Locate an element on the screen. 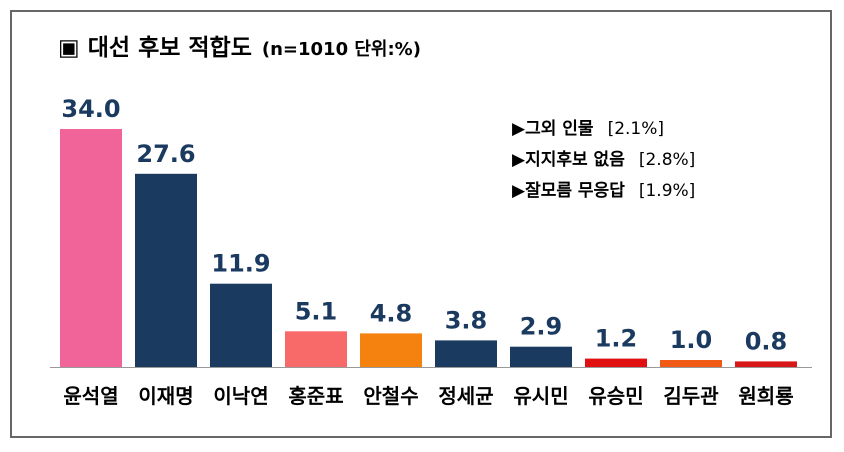 The image size is (844, 452). category-label-9: 원희룡 is located at coordinates (765, 396).